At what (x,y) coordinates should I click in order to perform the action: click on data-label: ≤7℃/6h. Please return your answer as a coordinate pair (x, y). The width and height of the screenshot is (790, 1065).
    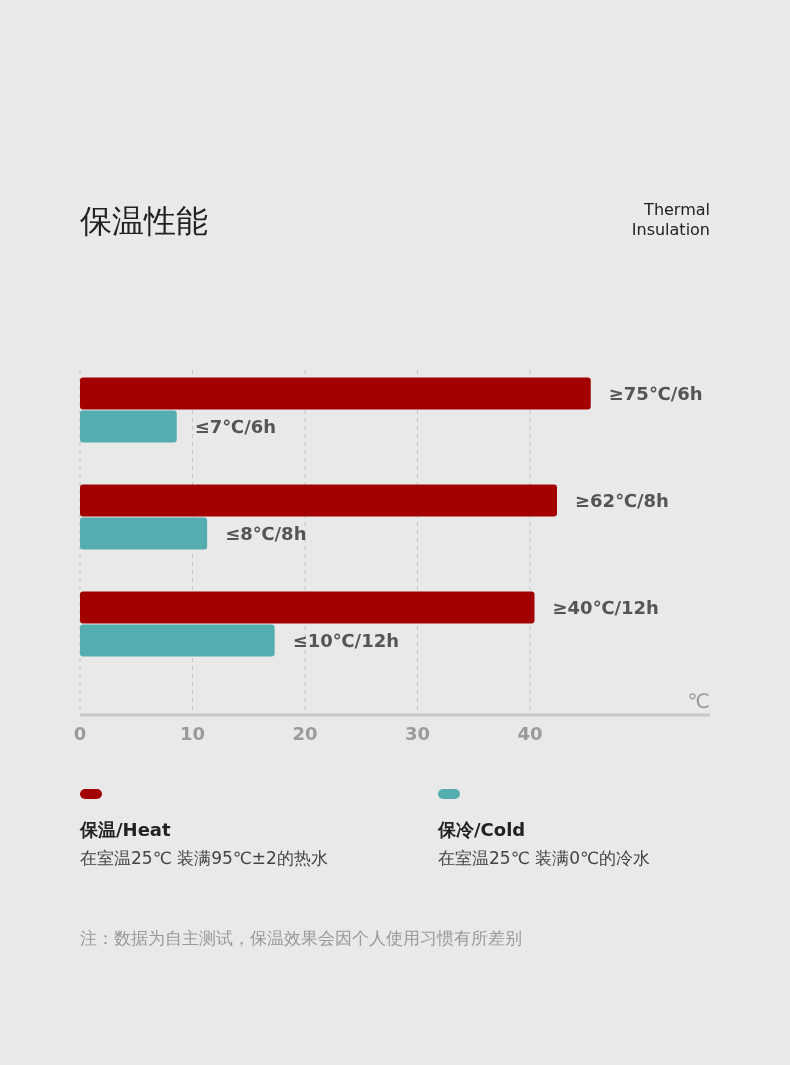
    Looking at the image, I should click on (235, 426).